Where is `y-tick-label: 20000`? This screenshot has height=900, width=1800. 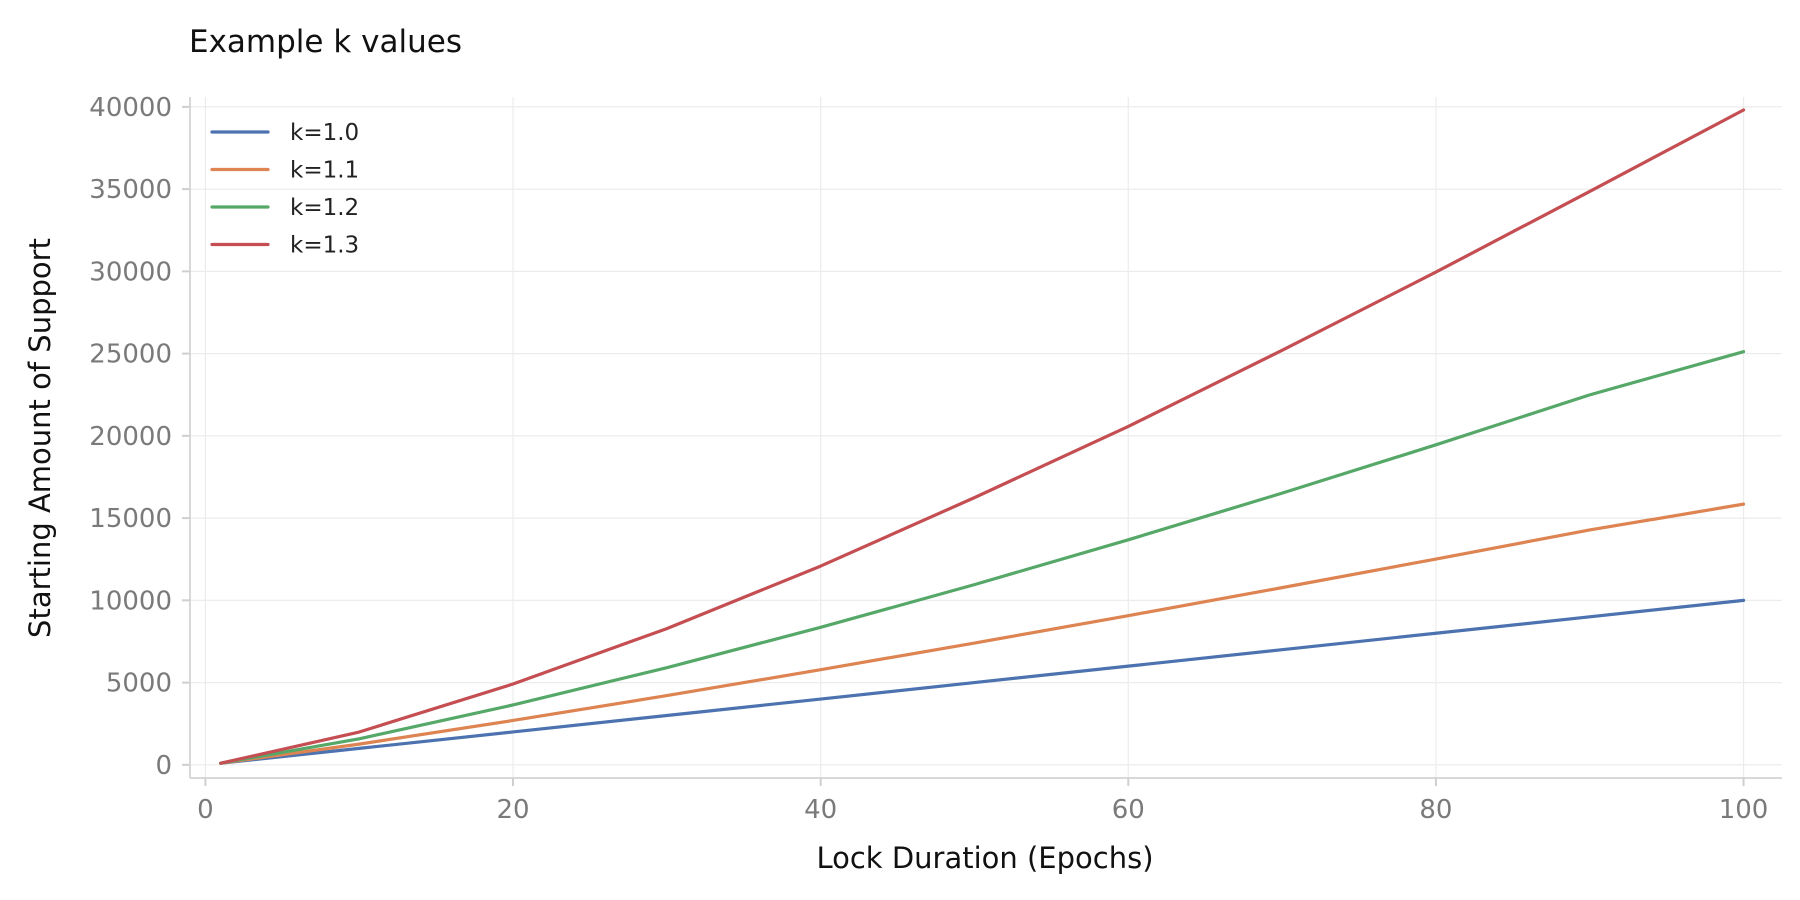
y-tick-label: 20000 is located at coordinates (130, 437).